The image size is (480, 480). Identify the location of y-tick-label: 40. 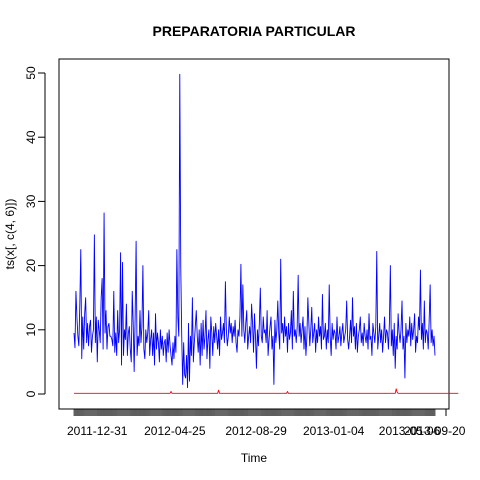
(31, 137).